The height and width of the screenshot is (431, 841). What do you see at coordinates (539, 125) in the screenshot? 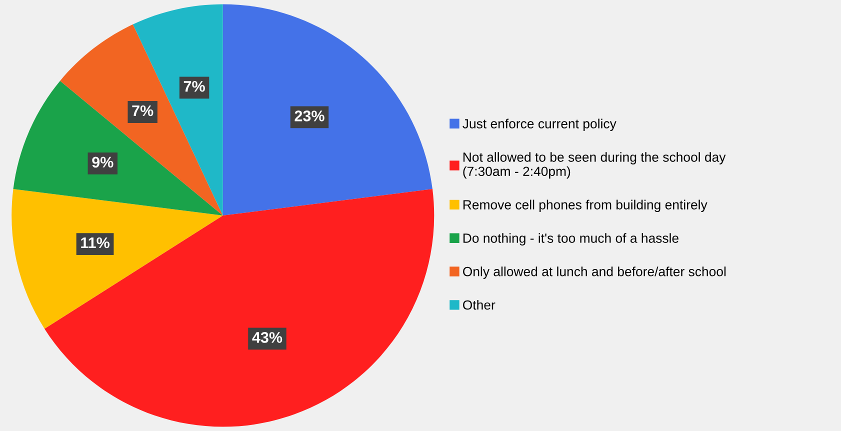
I see `legend-label: Just enforce current policy` at bounding box center [539, 125].